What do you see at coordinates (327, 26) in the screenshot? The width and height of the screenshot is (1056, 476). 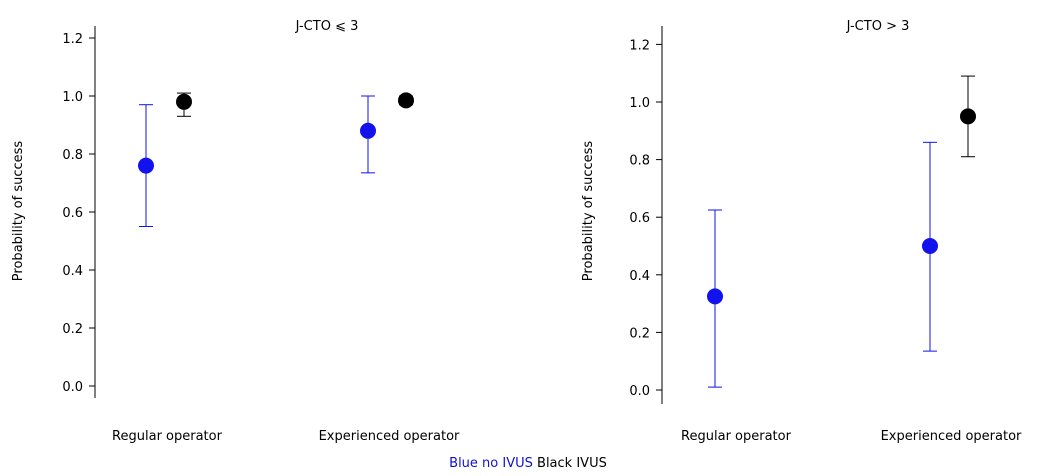 I see `chart-title: J-CTO ⩽ 3` at bounding box center [327, 26].